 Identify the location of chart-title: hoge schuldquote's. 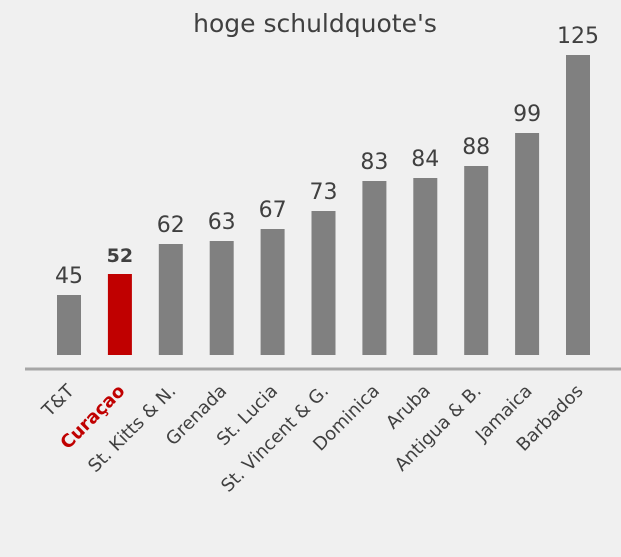
(315, 23).